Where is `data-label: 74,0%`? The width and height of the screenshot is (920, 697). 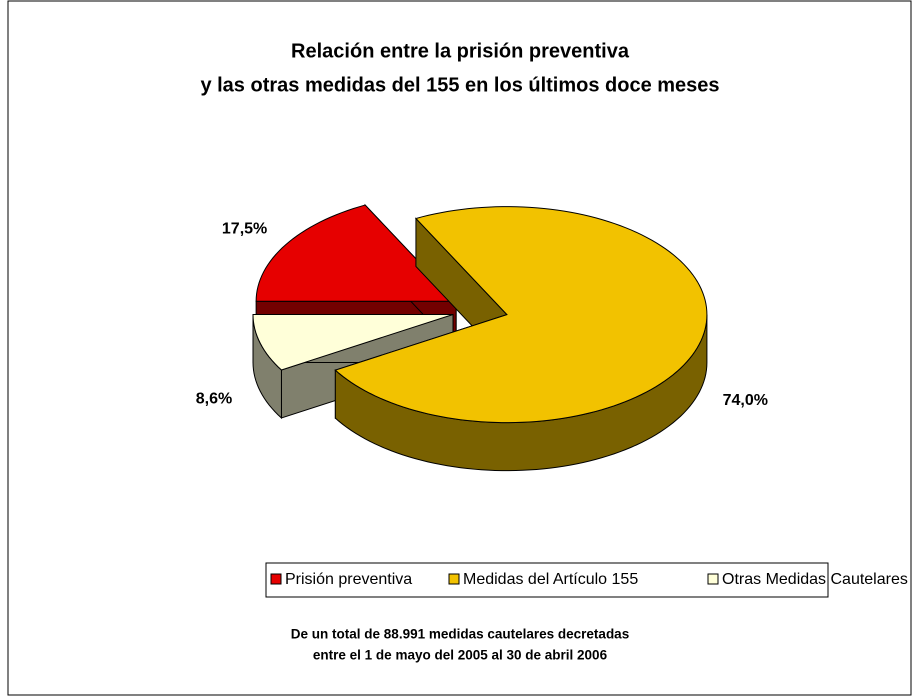
data-label: 74,0% is located at coordinates (745, 400).